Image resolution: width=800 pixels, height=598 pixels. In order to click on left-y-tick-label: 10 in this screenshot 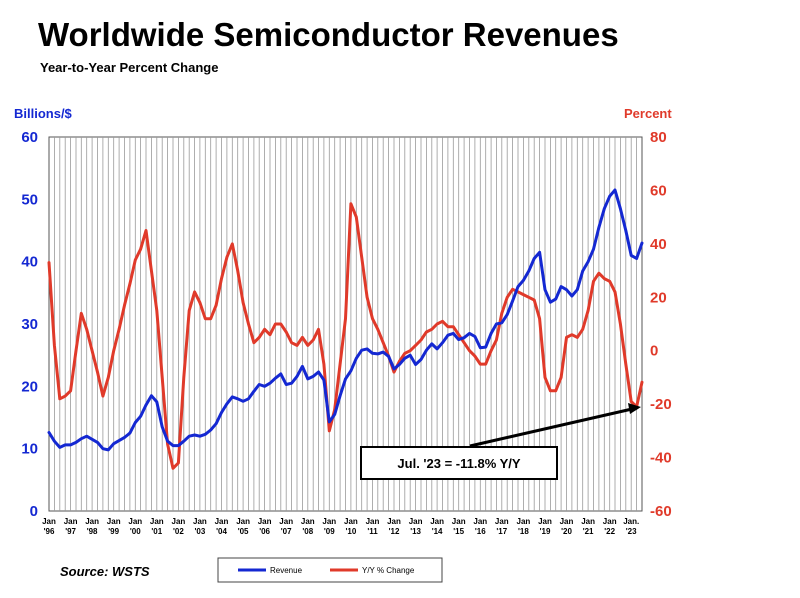, I will do `click(29, 449)`.